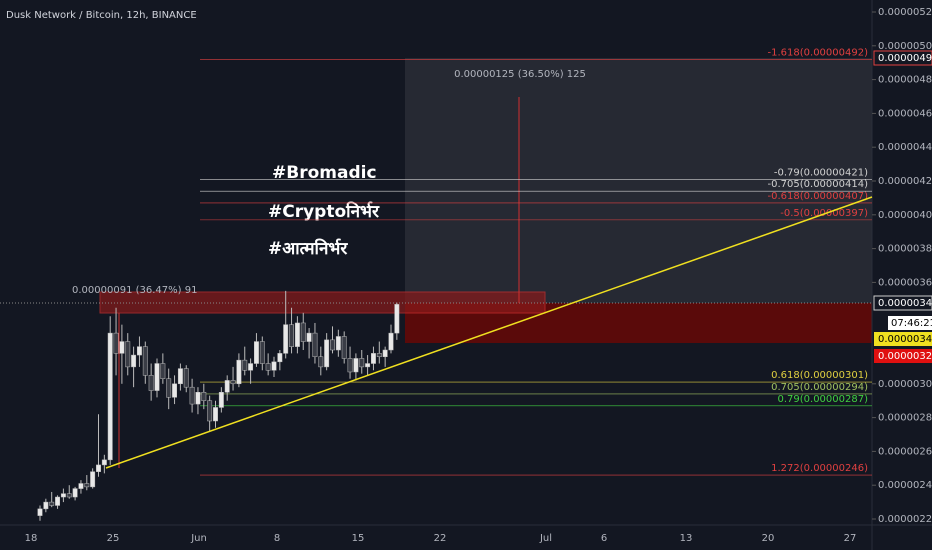 Image resolution: width=932 pixels, height=550 pixels. What do you see at coordinates (604, 538) in the screenshot?
I see `x-tick-label: 6` at bounding box center [604, 538].